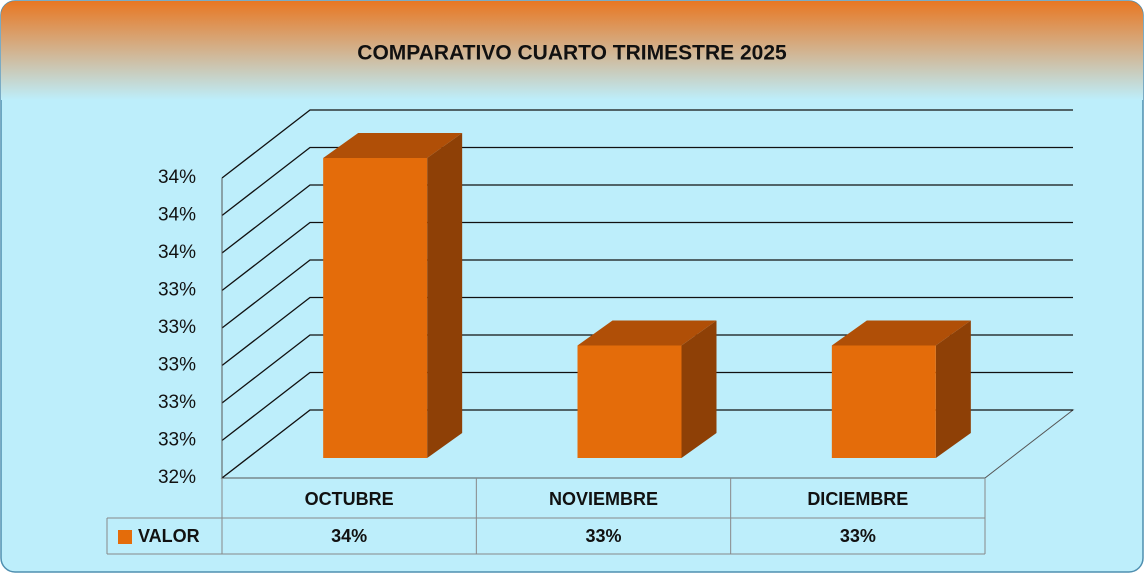  Describe the element at coordinates (349, 536) in the screenshot. I see `data-label: 34%` at that location.